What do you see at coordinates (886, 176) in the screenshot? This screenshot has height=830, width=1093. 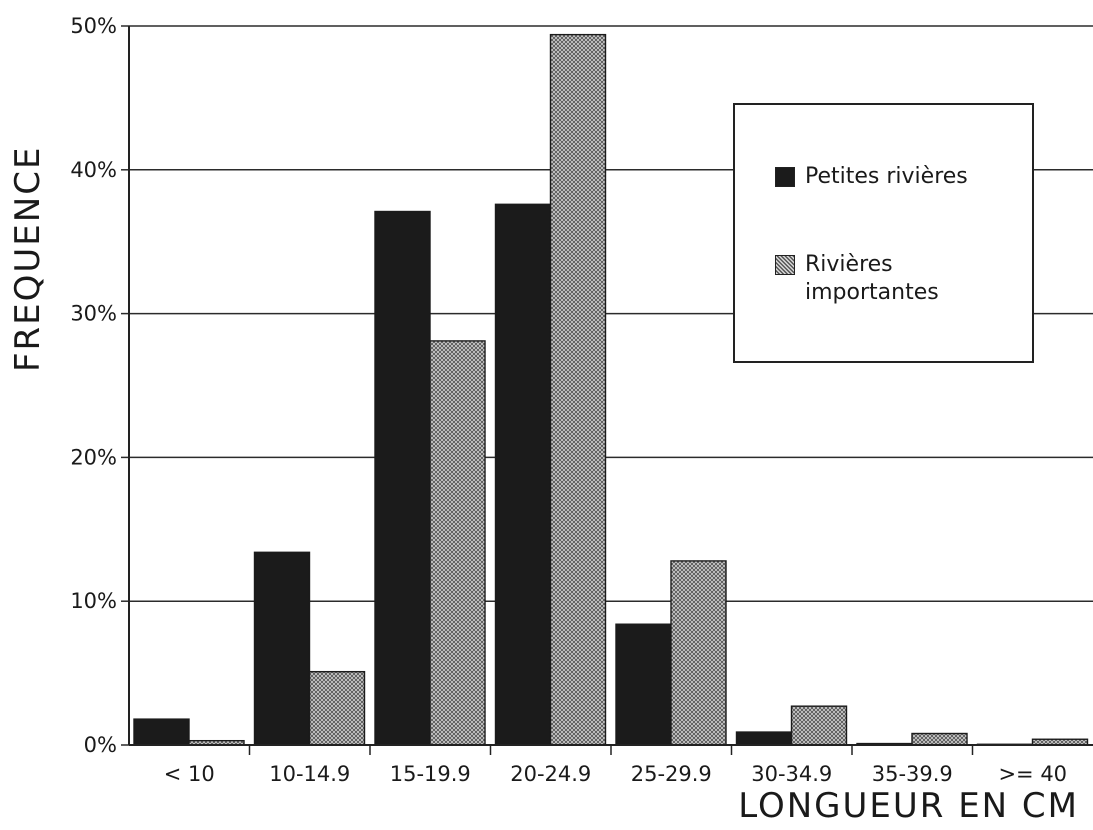 I see `legend-label: Petites rivières` at bounding box center [886, 176].